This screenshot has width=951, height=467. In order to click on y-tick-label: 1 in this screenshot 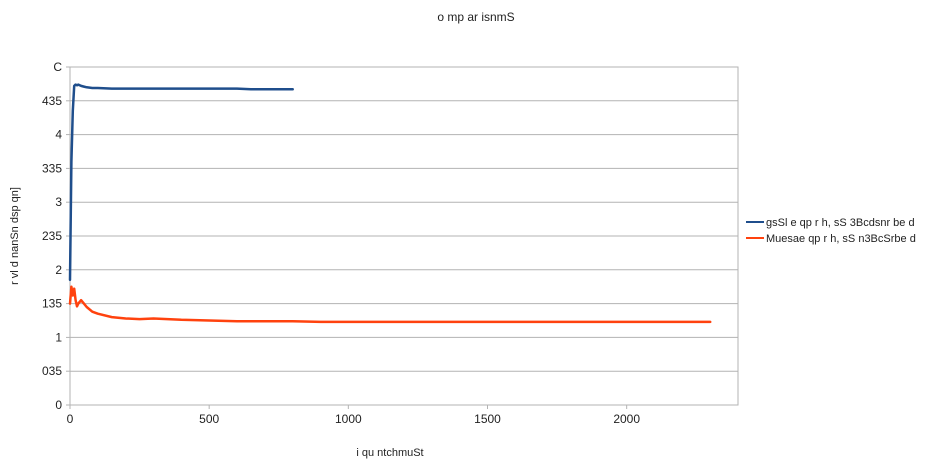, I will do `click(58, 337)`.